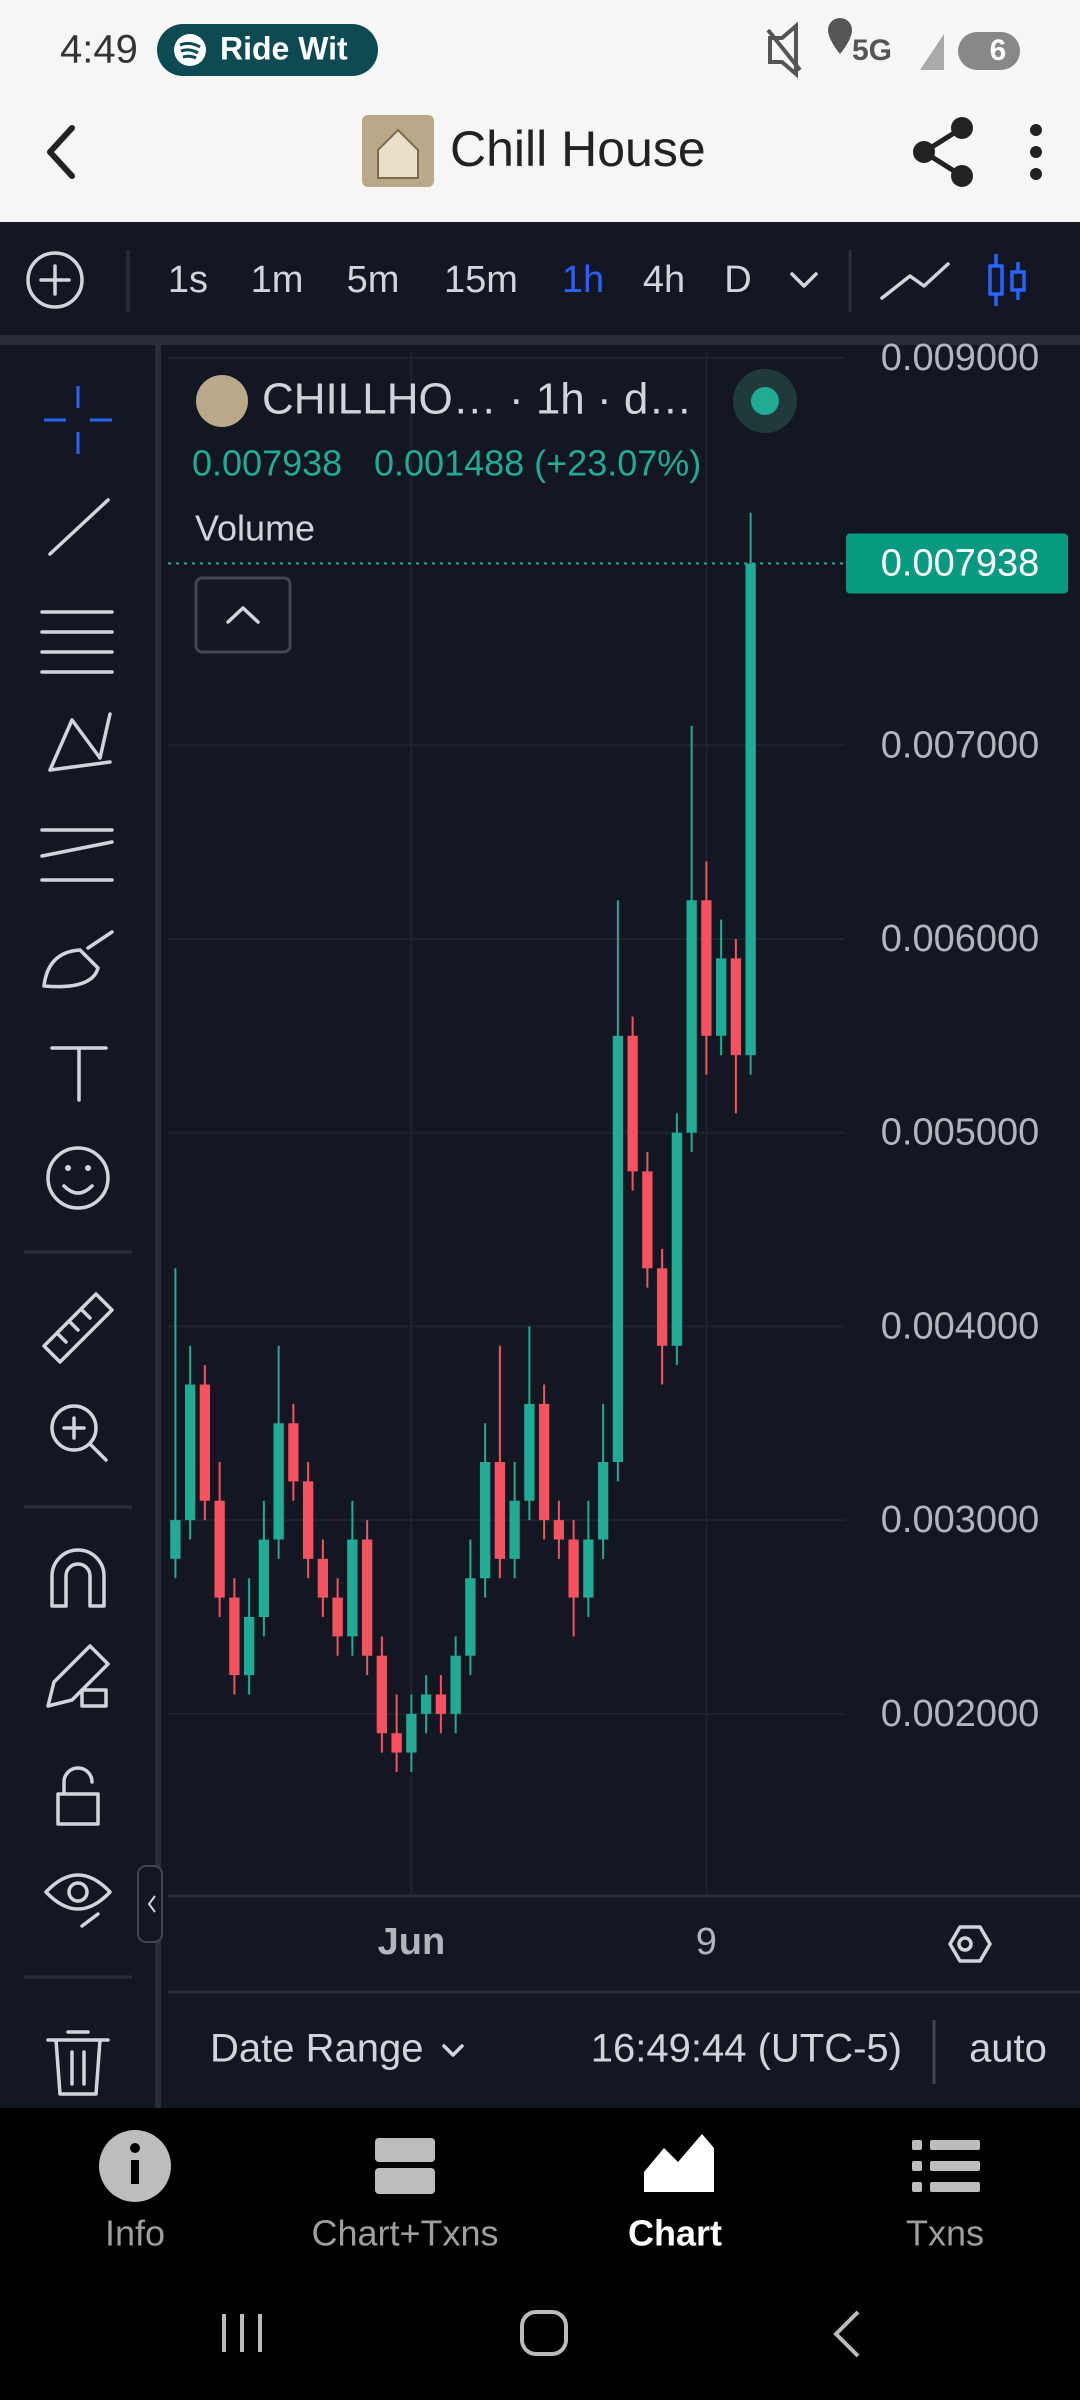 This screenshot has height=2400, width=1080. I want to click on system-nav, so click(541, 2334).